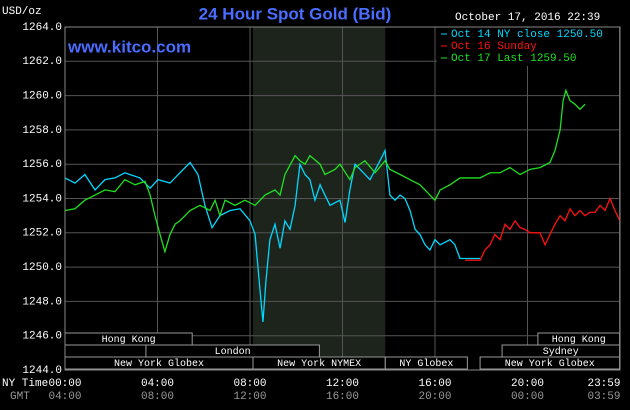 This screenshot has width=630, height=410. What do you see at coordinates (42, 302) in the screenshot?
I see `y-tick-label: 1248.0` at bounding box center [42, 302].